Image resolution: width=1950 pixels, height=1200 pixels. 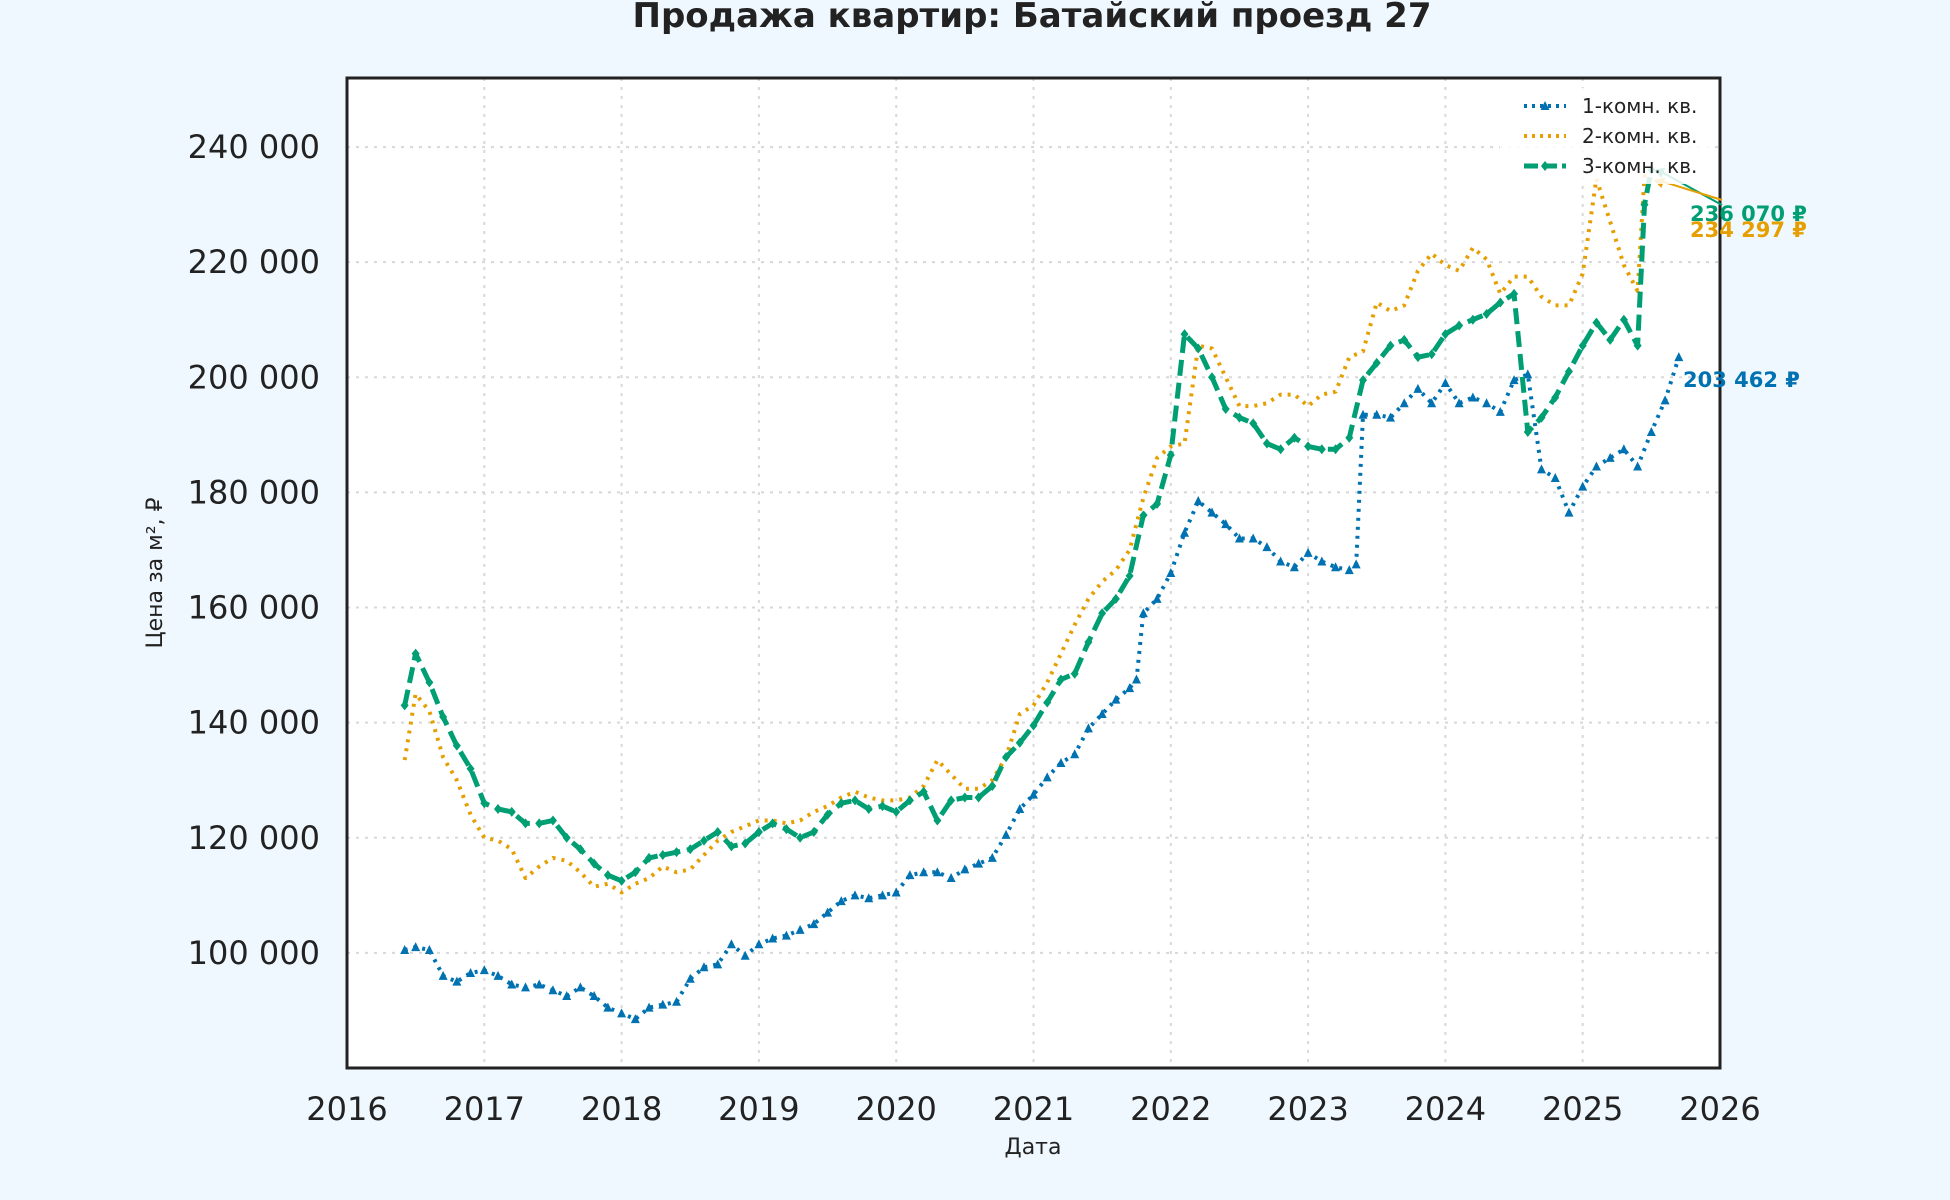 I want to click on legend-marker, so click(x=1545, y=105).